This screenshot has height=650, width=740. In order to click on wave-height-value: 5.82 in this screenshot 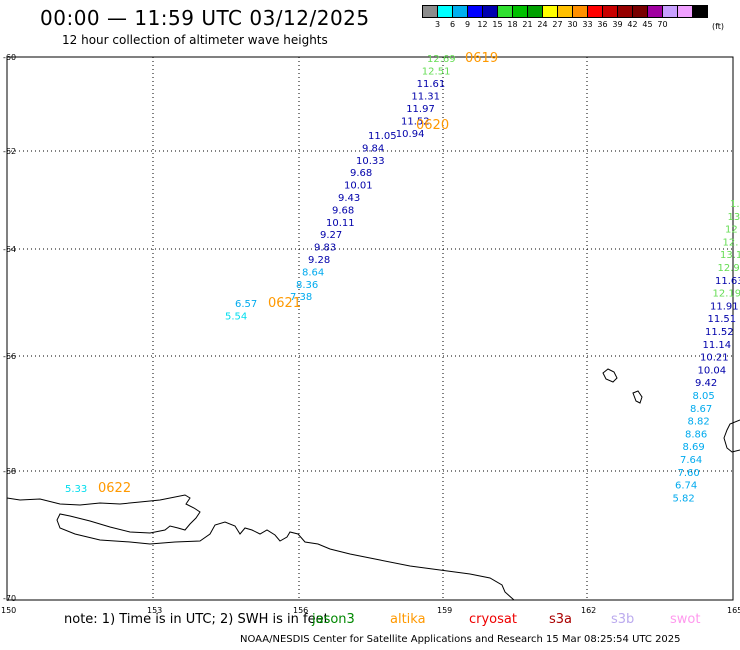, I will do `click(684, 498)`.